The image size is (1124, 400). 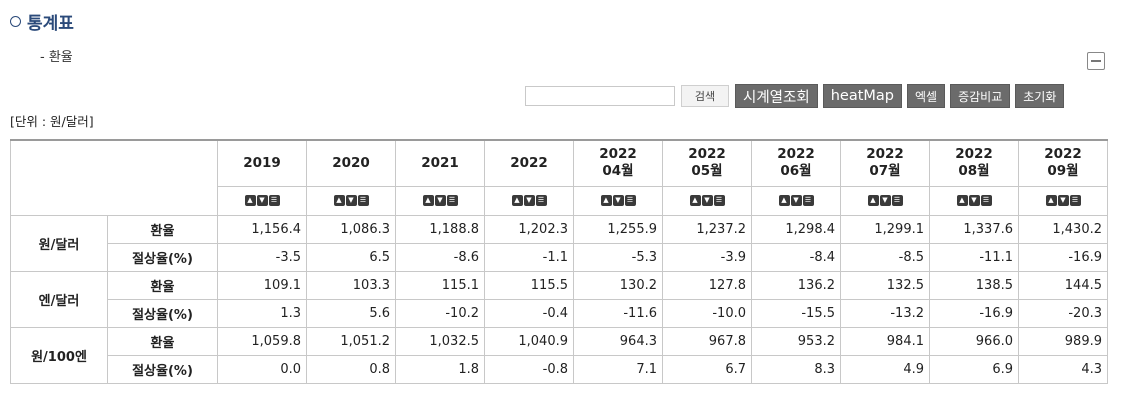 I want to click on value-cell: -11.6, so click(x=618, y=313).